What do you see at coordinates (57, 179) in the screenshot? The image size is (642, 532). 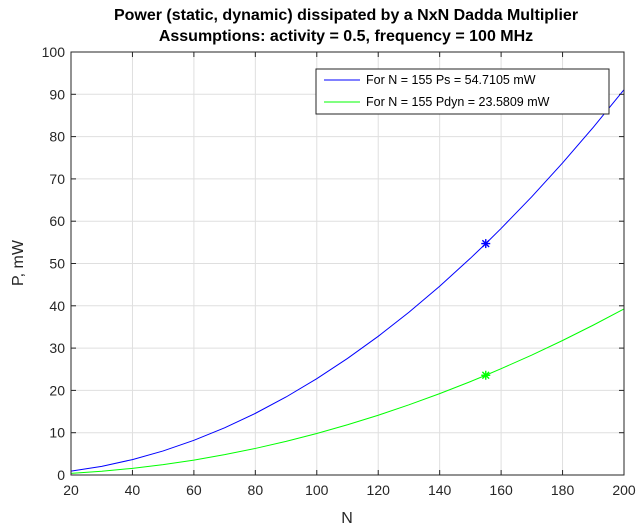 I see `y-tick-label: 70` at bounding box center [57, 179].